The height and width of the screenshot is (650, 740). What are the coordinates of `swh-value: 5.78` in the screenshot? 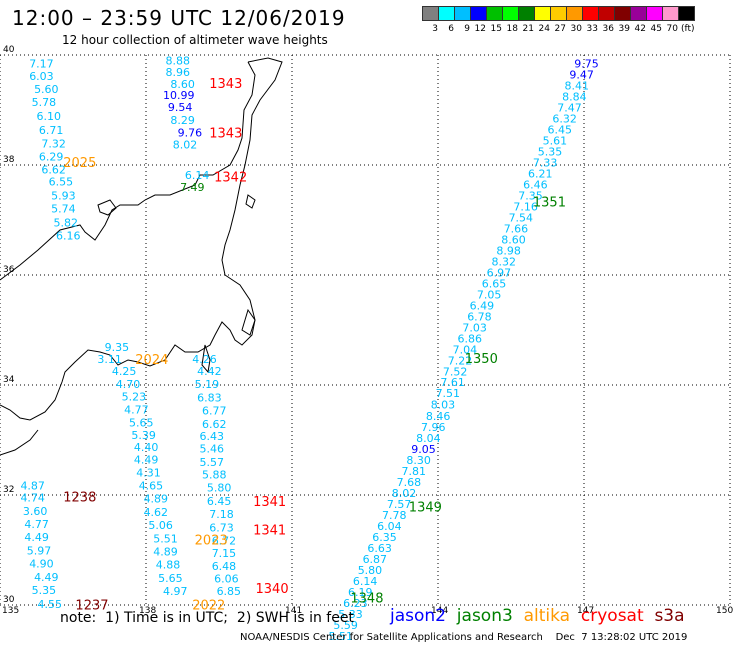 It's located at (44, 102).